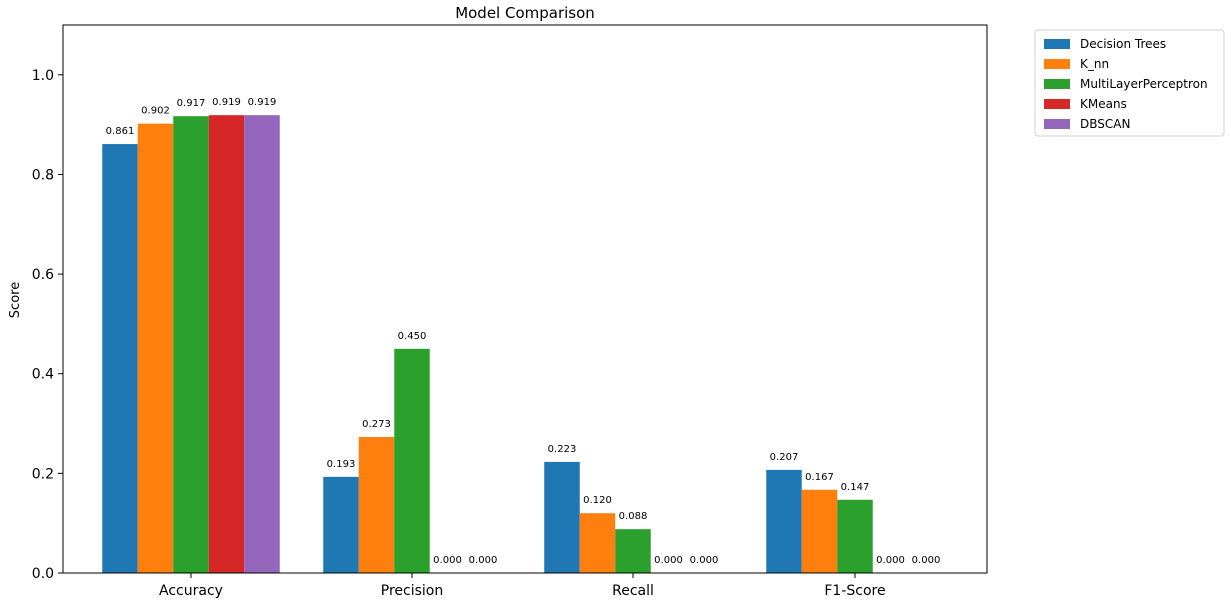  Describe the element at coordinates (1105, 124) in the screenshot. I see `legend-label: DBSCAN` at that location.